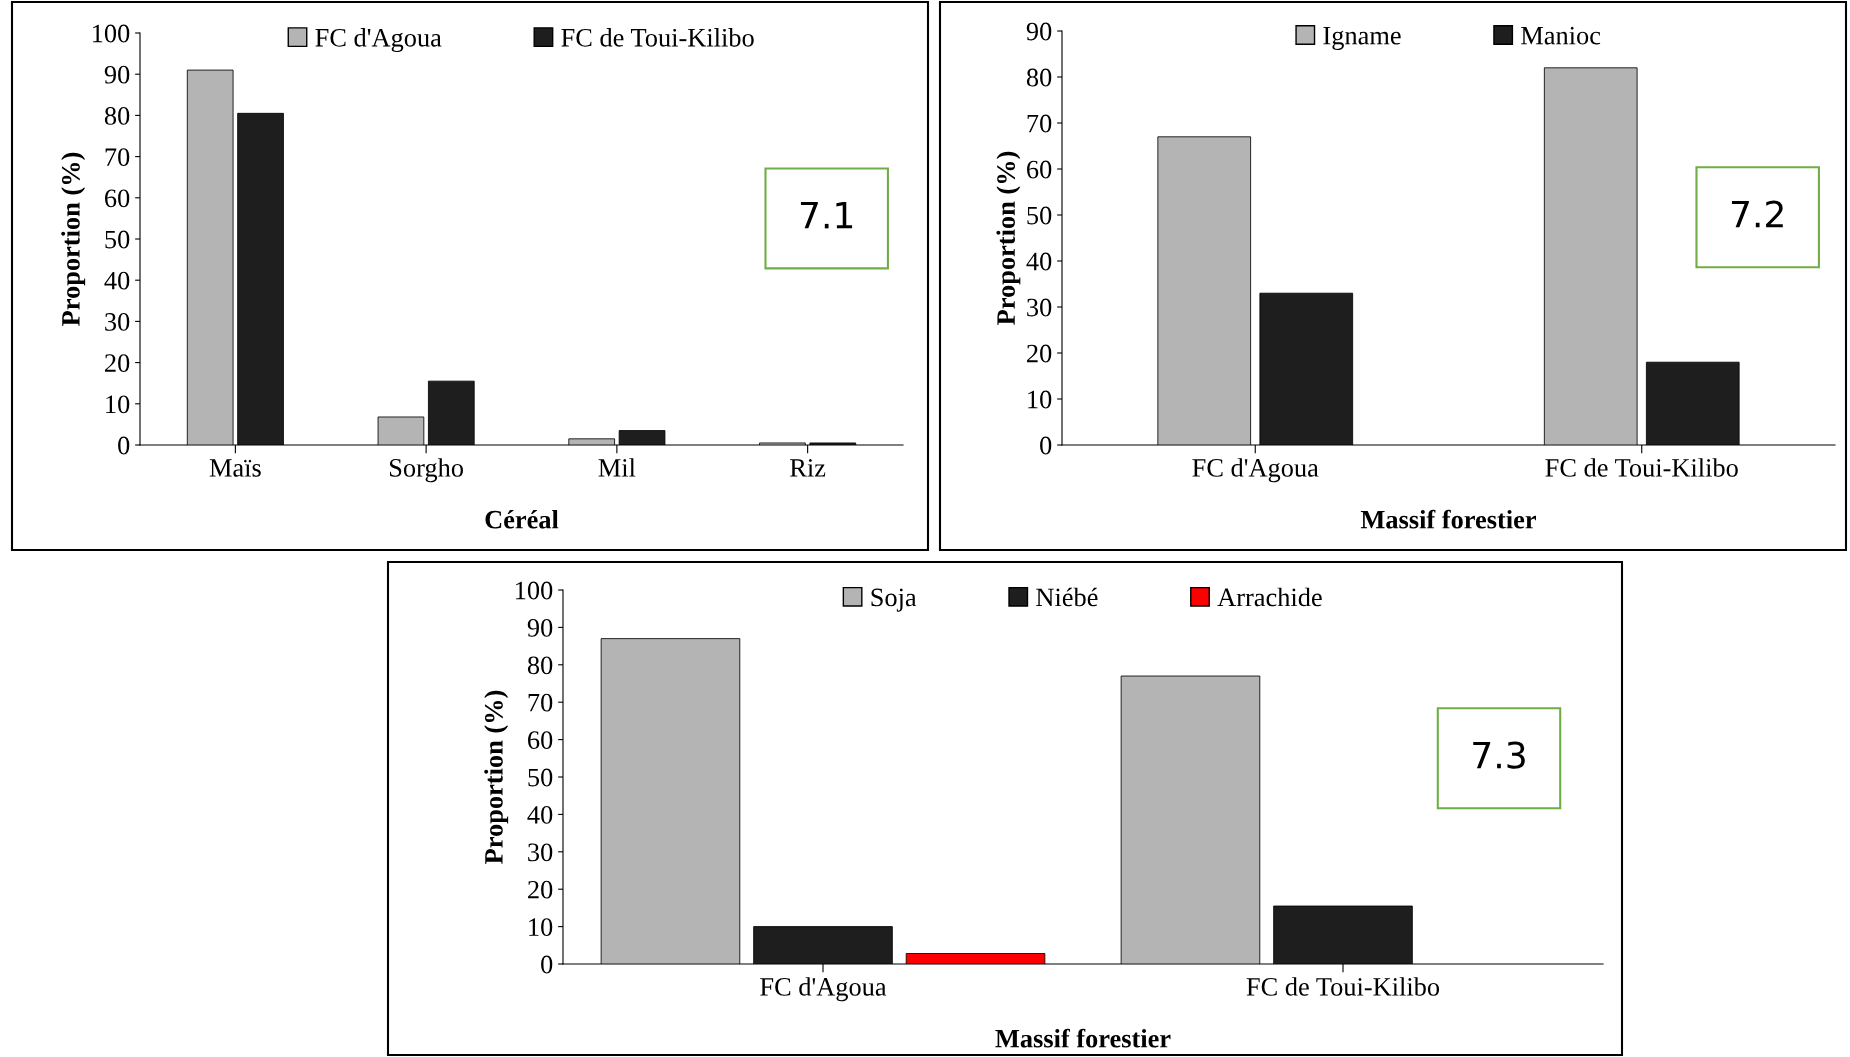 Image resolution: width=1850 pixels, height=1057 pixels. Describe the element at coordinates (1641, 467) in the screenshot. I see `x-tick-label: FC de Toui-Kilibo` at that location.